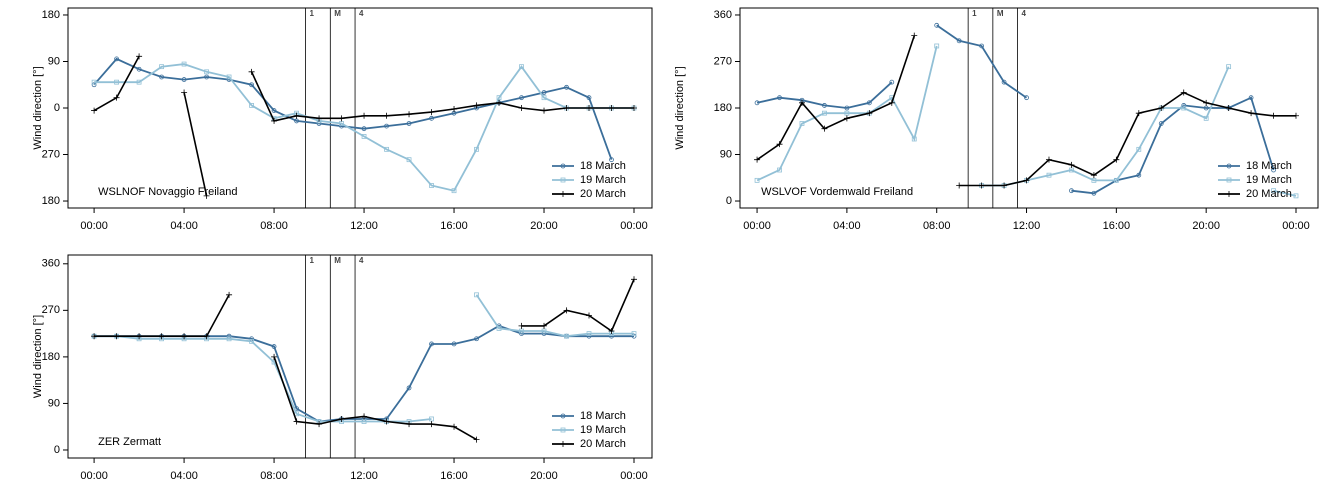 The image size is (1325, 493). Describe the element at coordinates (51, 264) in the screenshot. I see `y-tick-label: 360` at that location.